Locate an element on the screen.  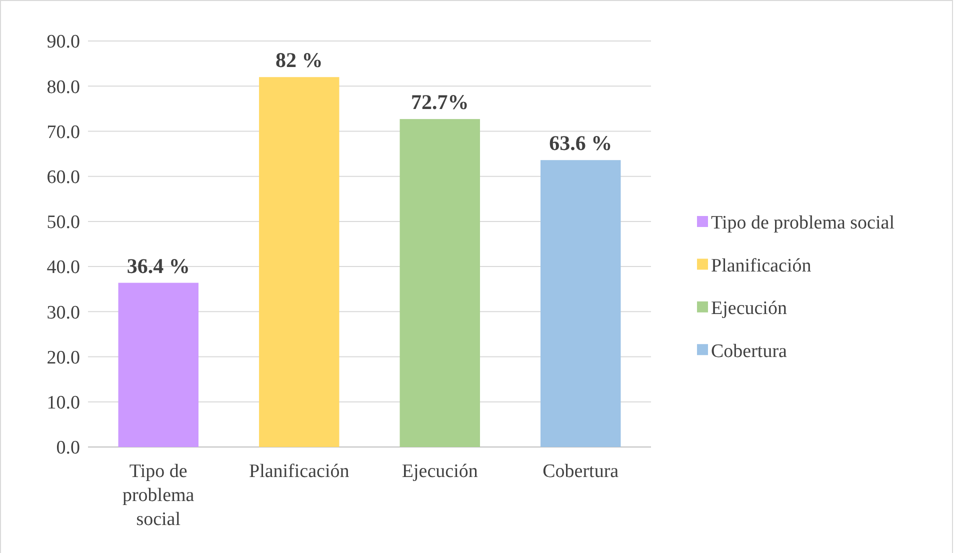
x-tick-label: Tipo de problema social is located at coordinates (158, 495).